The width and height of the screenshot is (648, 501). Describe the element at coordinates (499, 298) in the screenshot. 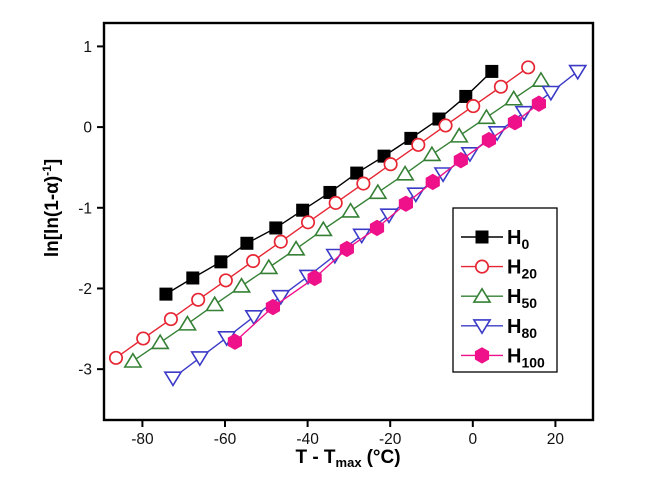

I see `legend-entry-H50: H50` at that location.